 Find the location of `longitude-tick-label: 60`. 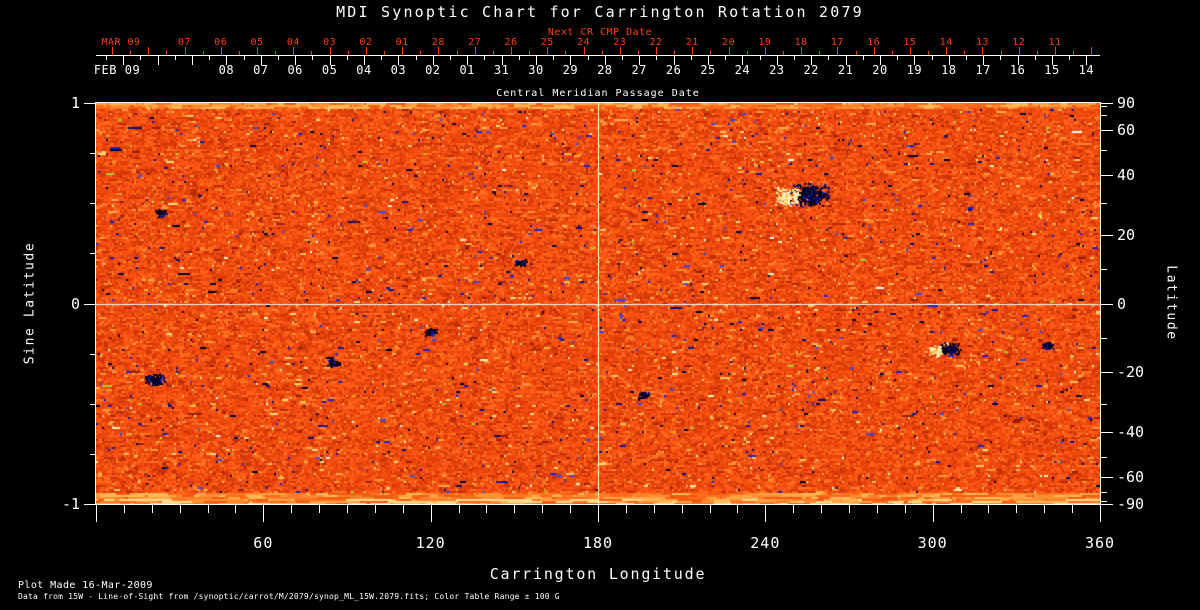

longitude-tick-label: 60 is located at coordinates (263, 543).